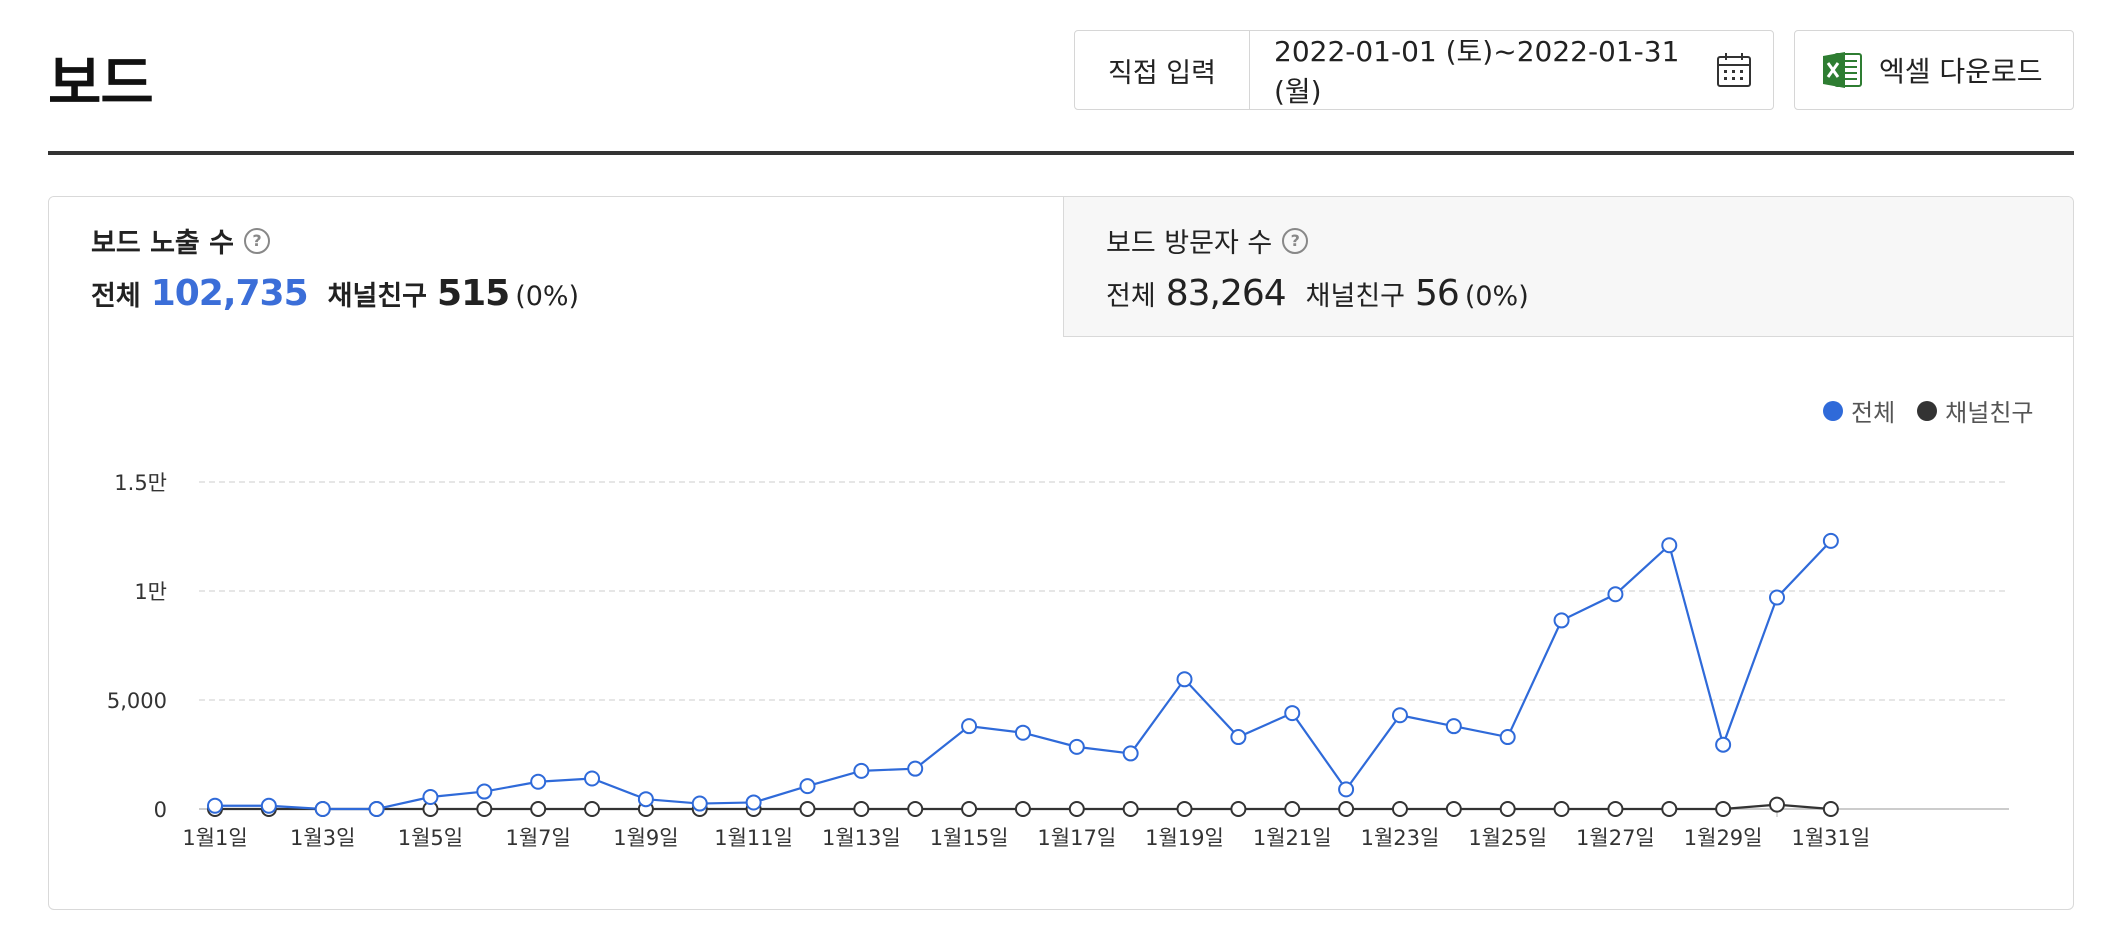 The height and width of the screenshot is (948, 2118). I want to click on x-tick-label: 1월1일, so click(214, 838).